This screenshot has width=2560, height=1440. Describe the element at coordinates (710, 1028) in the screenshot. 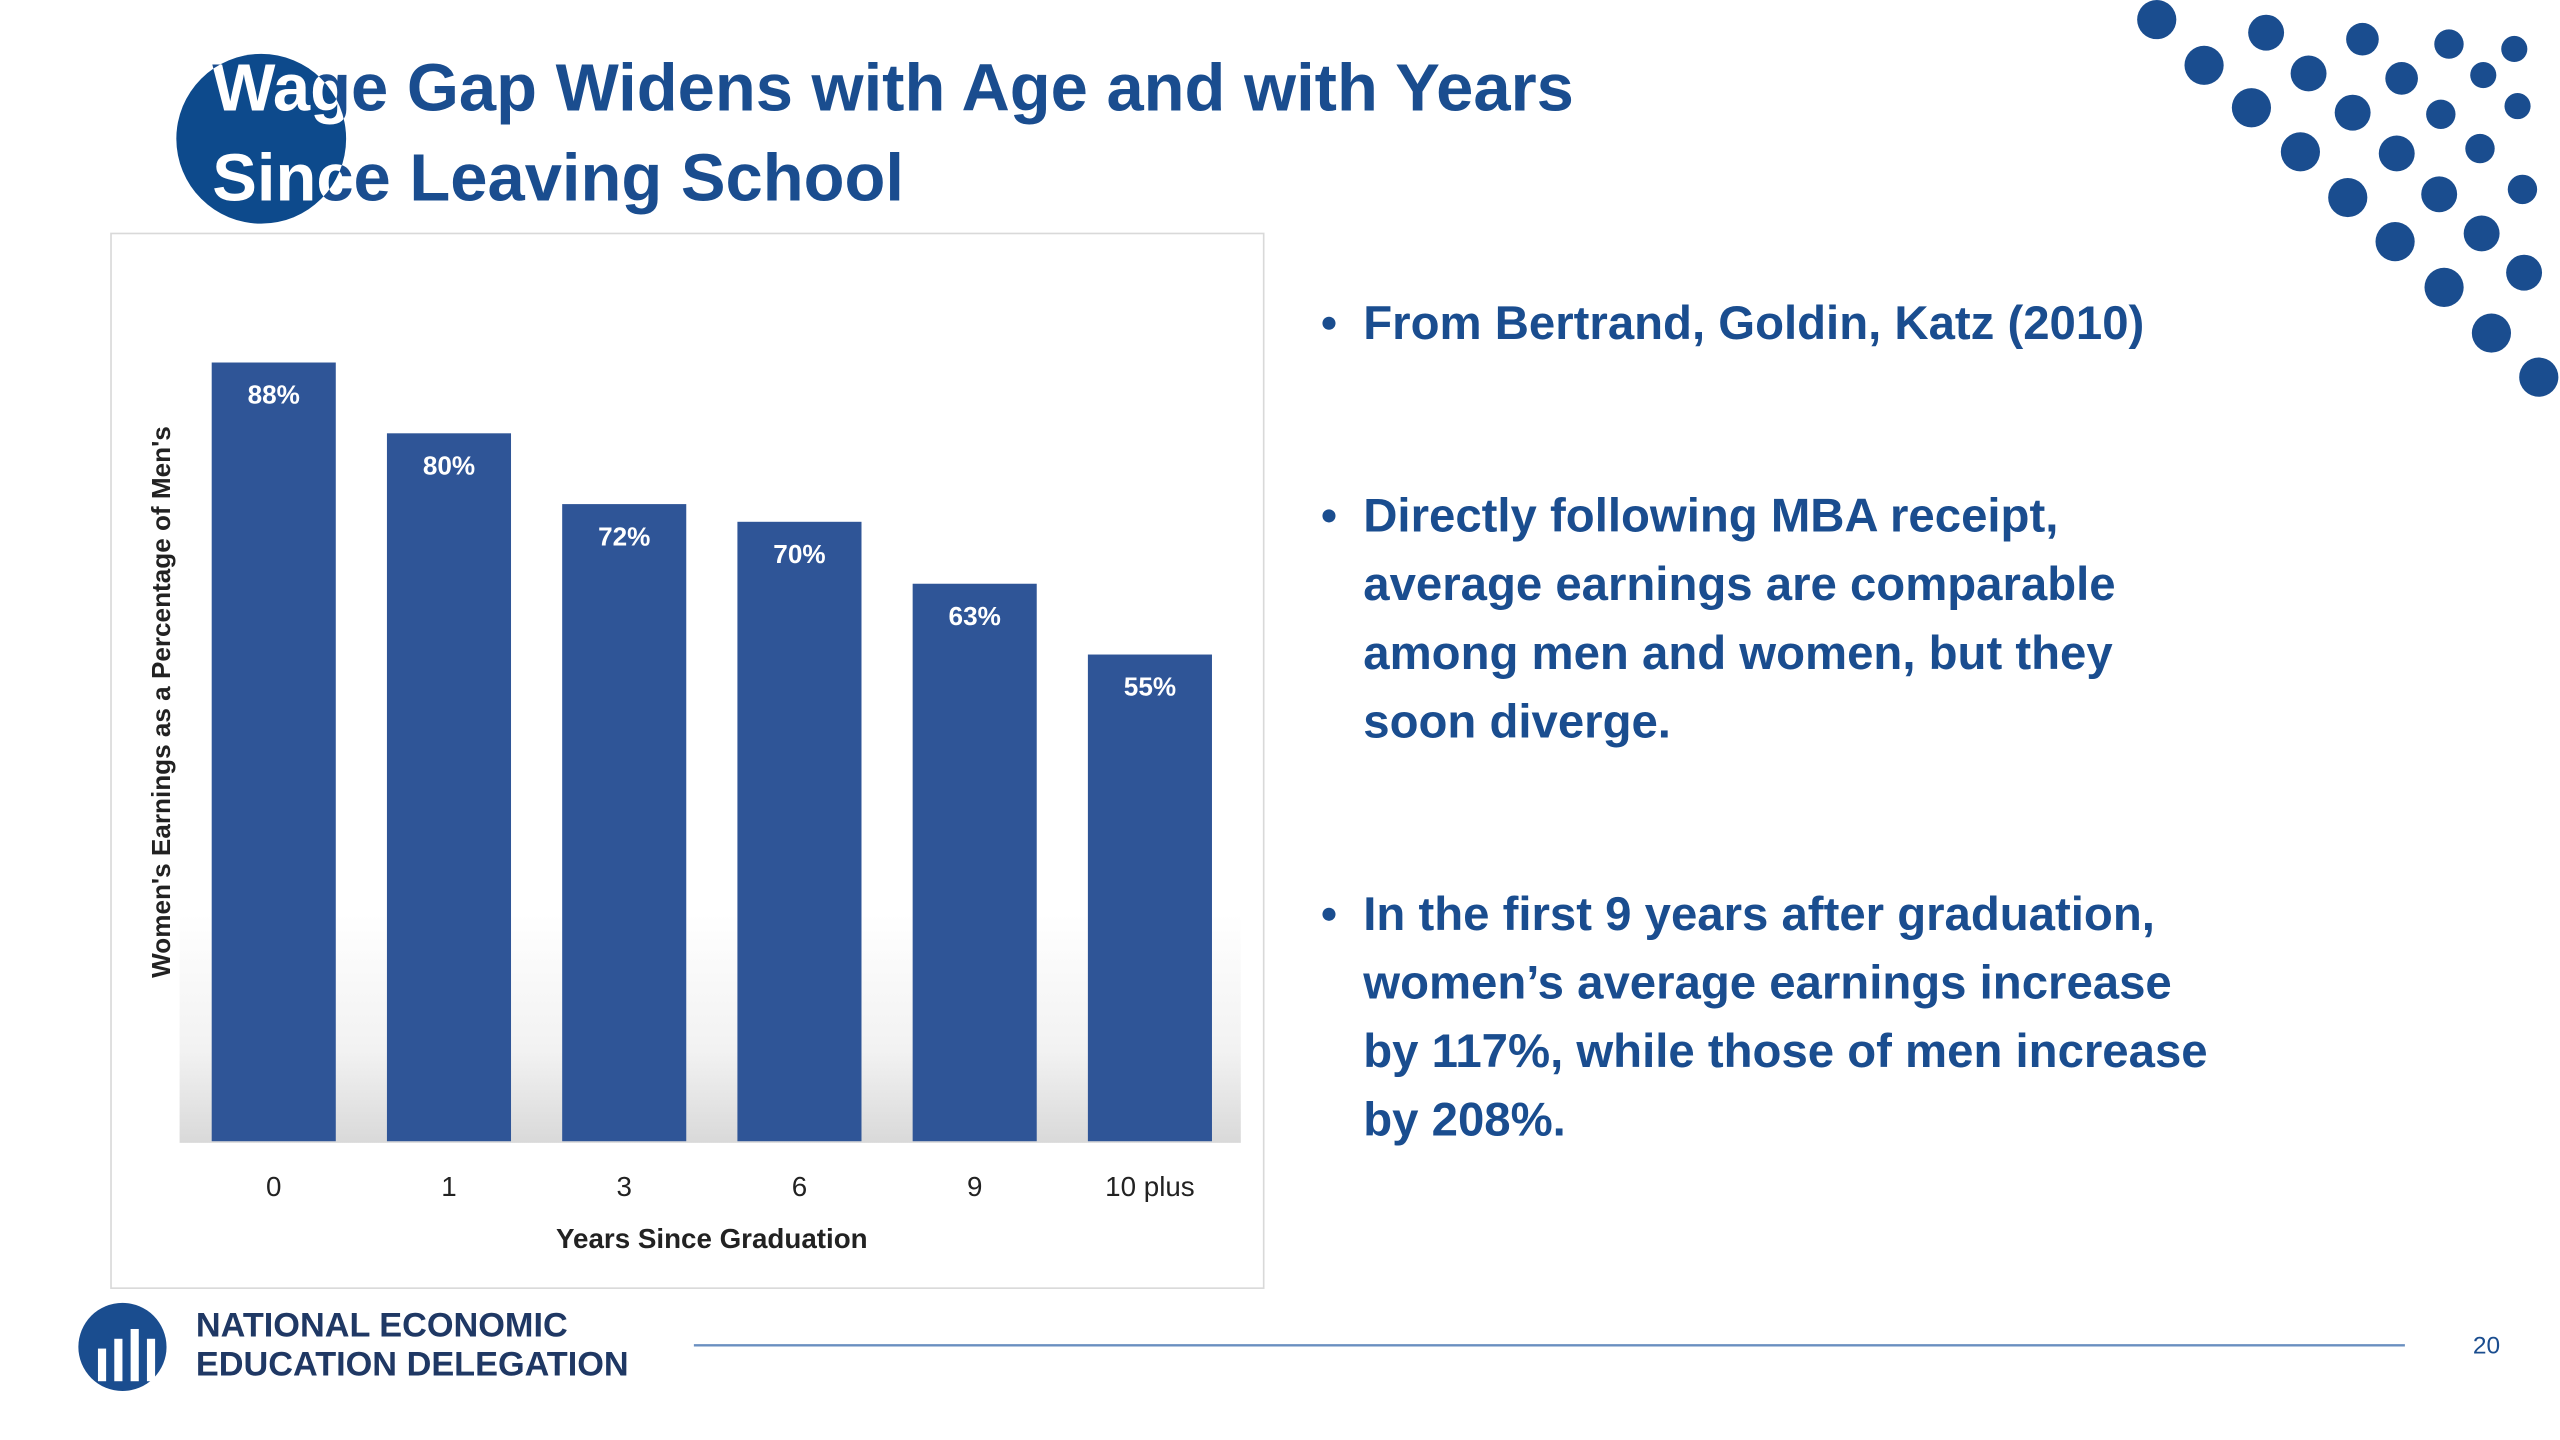

I see `plot-shadow` at that location.